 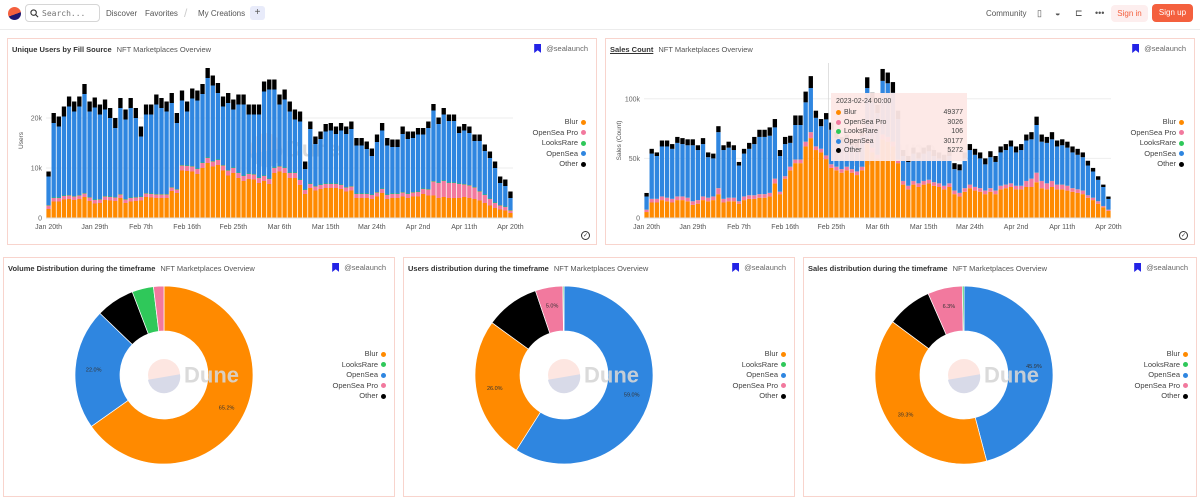 What do you see at coordinates (1039, 13) in the screenshot?
I see `docs-icon: ▯` at bounding box center [1039, 13].